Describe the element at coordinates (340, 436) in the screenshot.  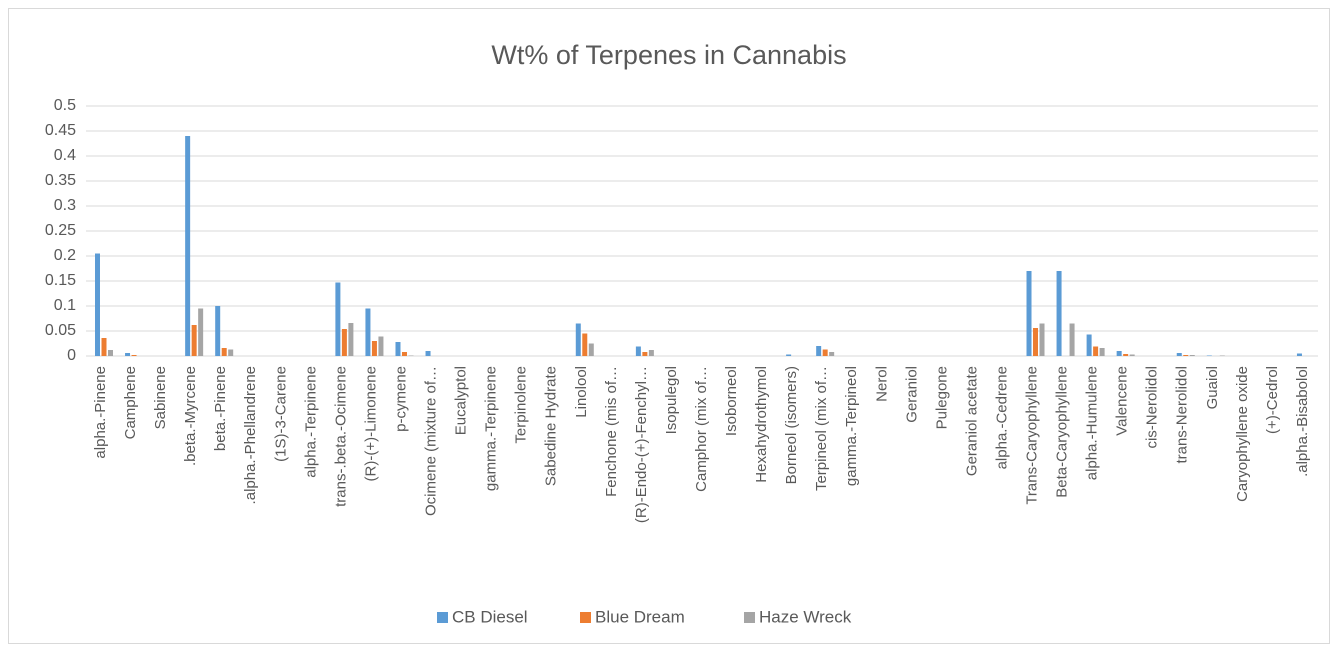
I see `x-tick-label: trans-.beta.-Ocimene` at that location.